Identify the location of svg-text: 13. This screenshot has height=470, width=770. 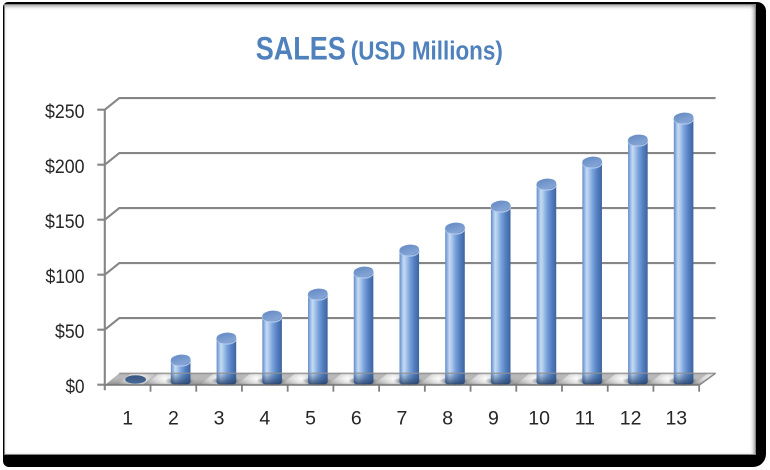
(676, 419).